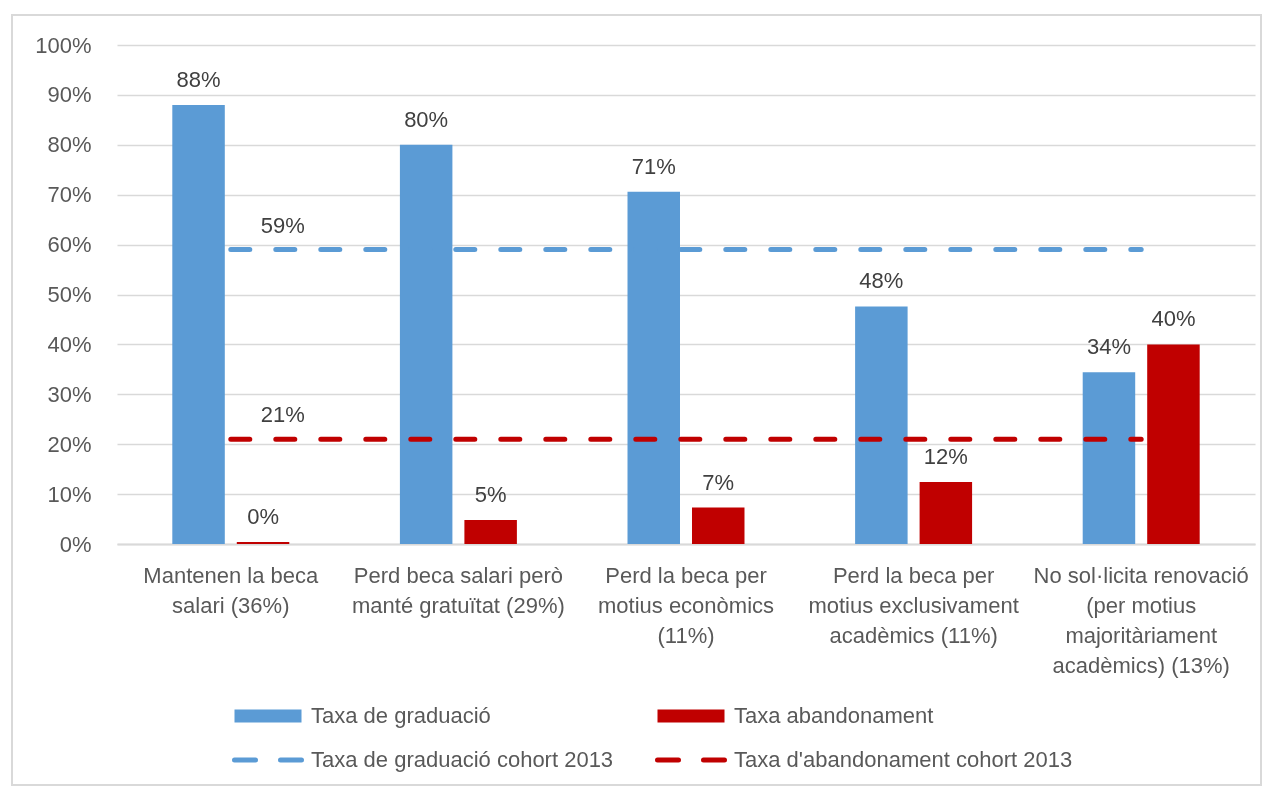  I want to click on y-tick-label: 70%, so click(69, 195).